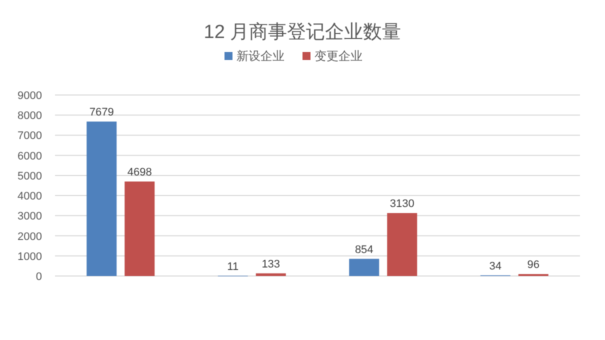 This screenshot has width=605, height=340. What do you see at coordinates (30, 116) in the screenshot?
I see `y-tick-label: 8000` at bounding box center [30, 116].